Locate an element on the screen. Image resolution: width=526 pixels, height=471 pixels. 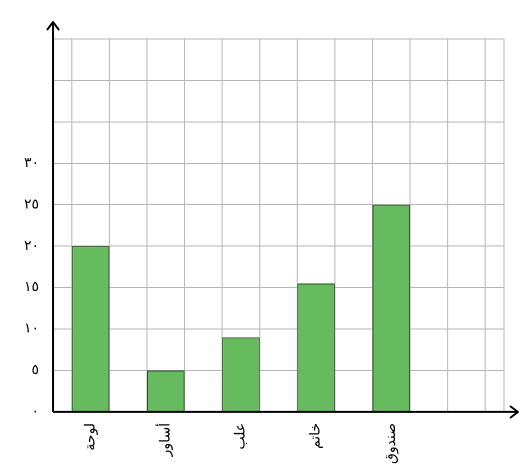
y-tick-label: ١٠ is located at coordinates (32, 328).